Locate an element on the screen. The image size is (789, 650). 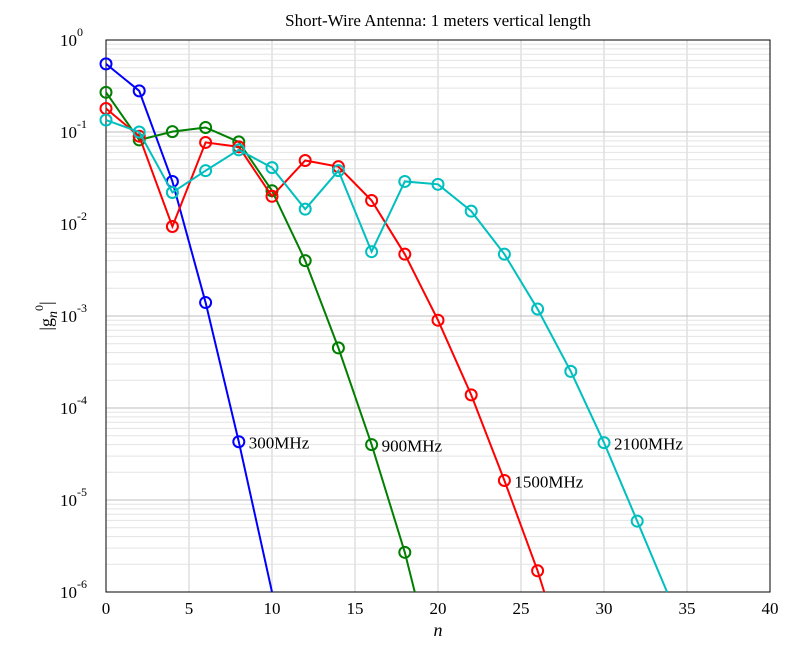
y-tick-label: 10⁻³ is located at coordinates (73, 313).